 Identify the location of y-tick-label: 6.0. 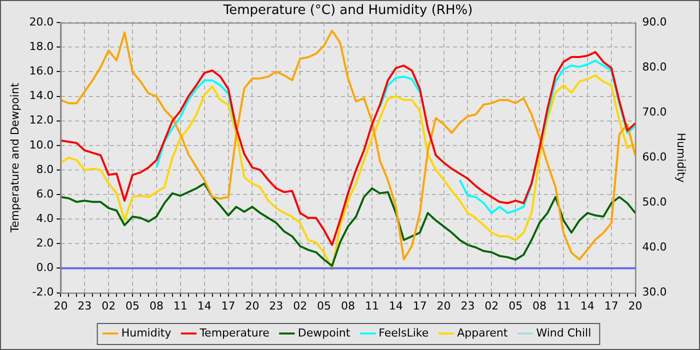
(45, 193).